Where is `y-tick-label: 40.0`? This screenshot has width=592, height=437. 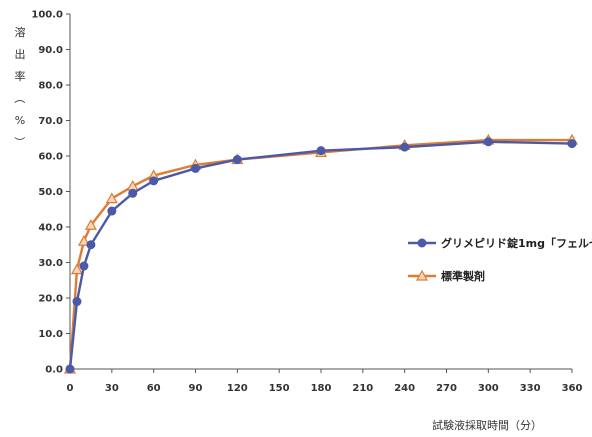 y-tick-label: 40.0 is located at coordinates (50, 228).